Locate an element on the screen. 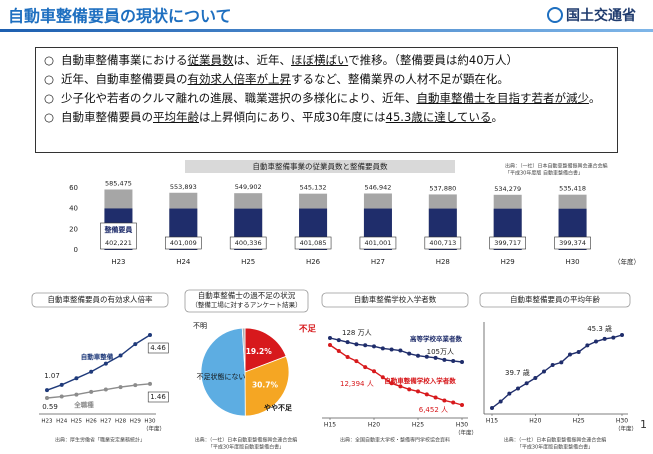 The height and width of the screenshot is (454, 653). panel-title-box is located at coordinates (246, 301).